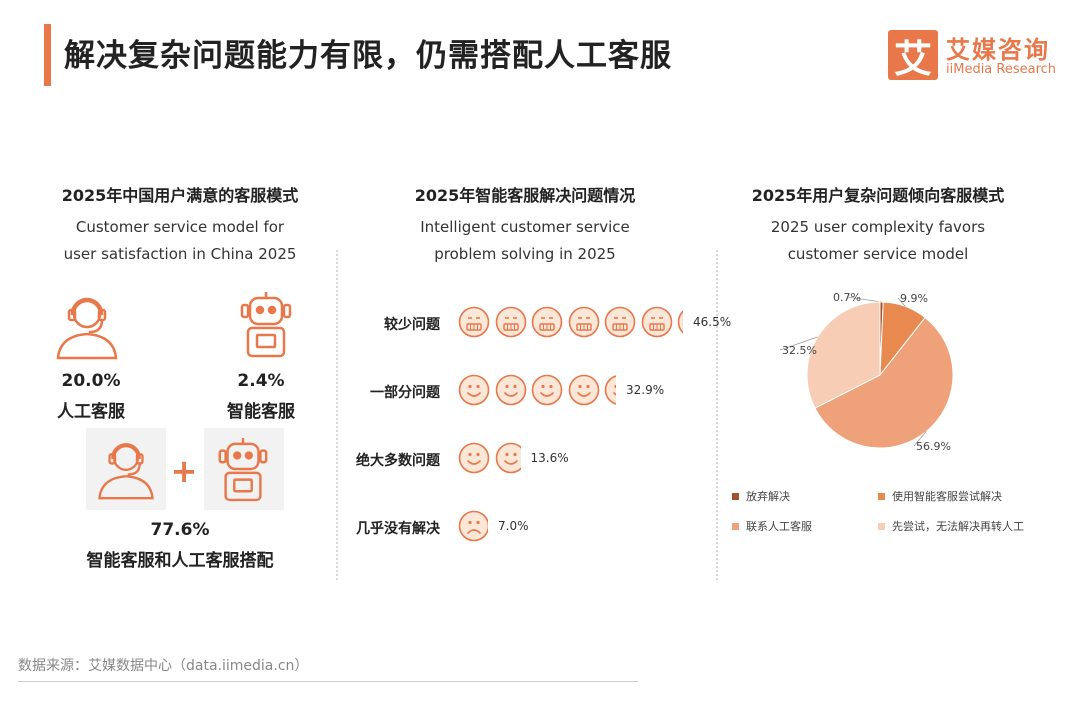  What do you see at coordinates (947, 496) in the screenshot?
I see `legend-label: 使用智能客服尝试解决` at bounding box center [947, 496].